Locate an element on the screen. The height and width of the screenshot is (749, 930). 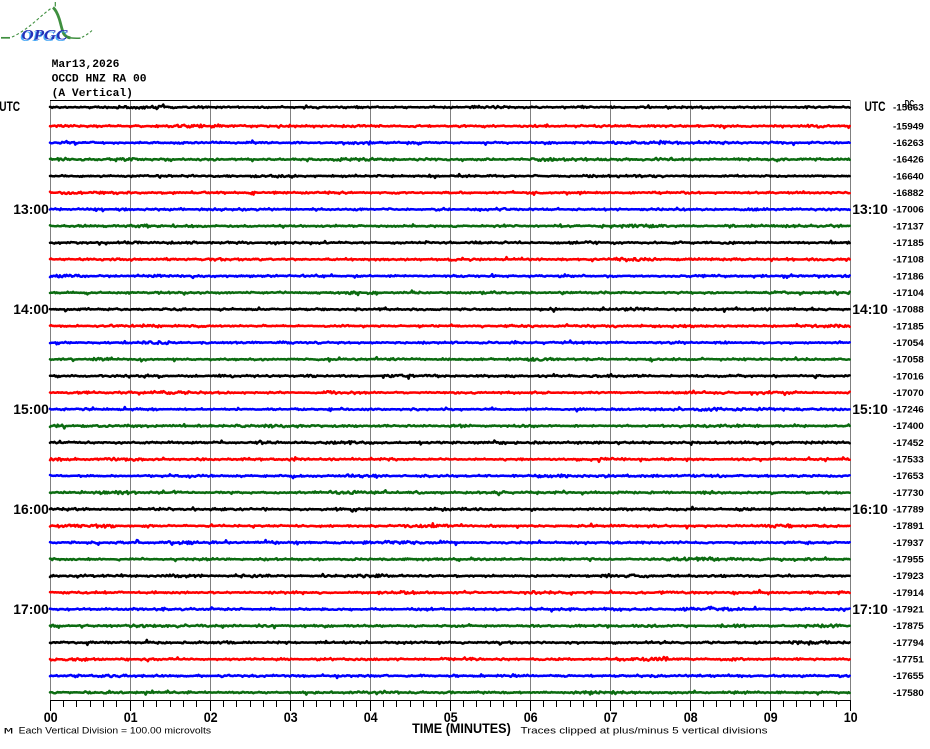
svg-text: -17794 is located at coordinates (908, 643).